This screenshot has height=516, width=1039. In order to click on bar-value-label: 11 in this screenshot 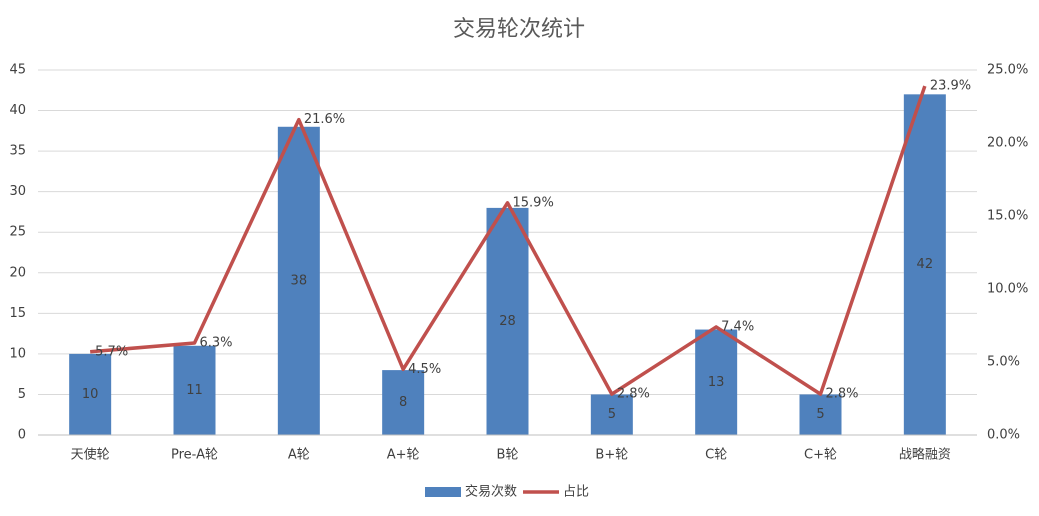, I will do `click(194, 390)`.